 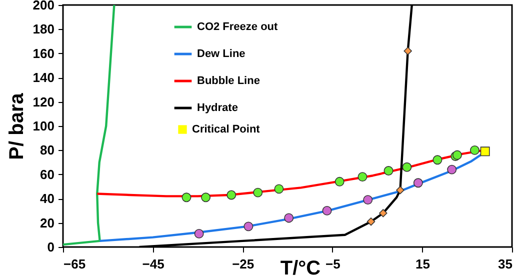 What do you see at coordinates (43, 6) in the screenshot?
I see `y-tick-label: 200` at bounding box center [43, 6].